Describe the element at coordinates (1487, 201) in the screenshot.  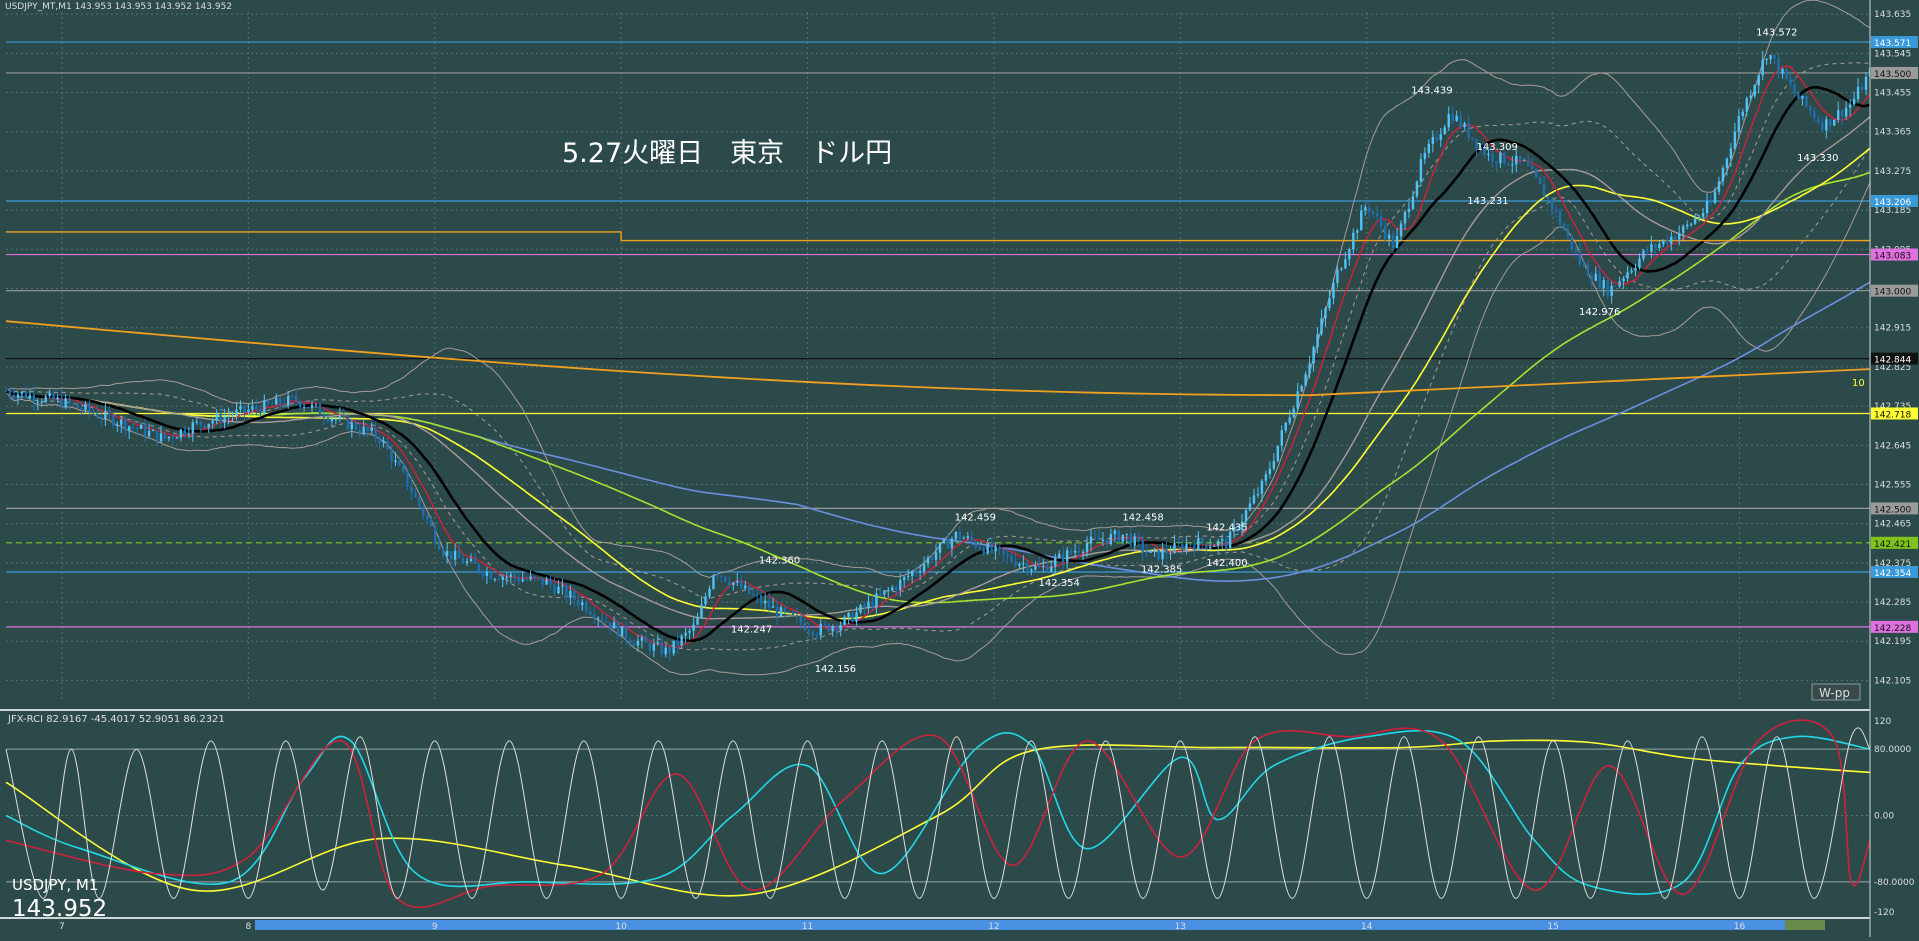
I see `extreme-price-label: 143.231` at that location.